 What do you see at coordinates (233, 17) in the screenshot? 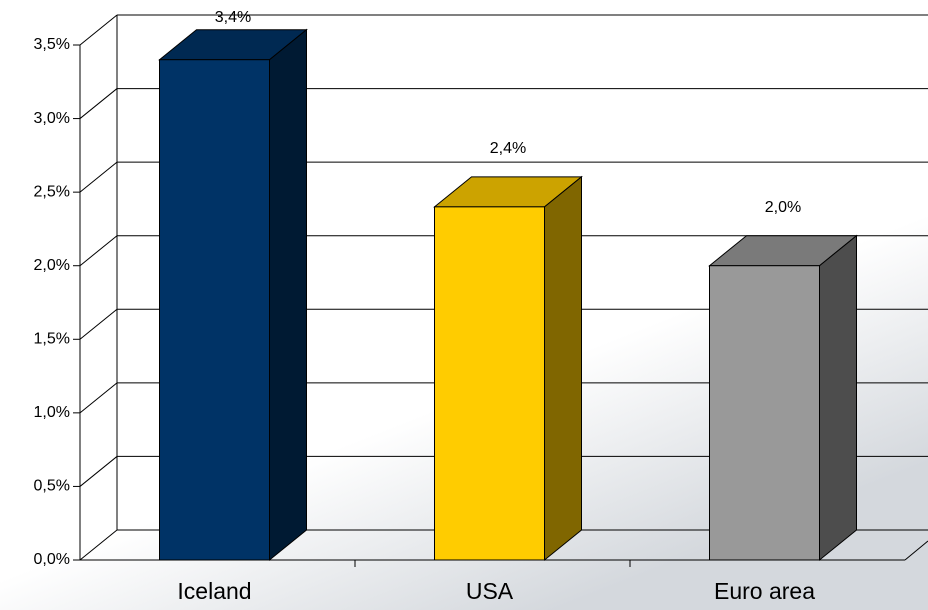
I see `data-label: 3,4%` at bounding box center [233, 17].